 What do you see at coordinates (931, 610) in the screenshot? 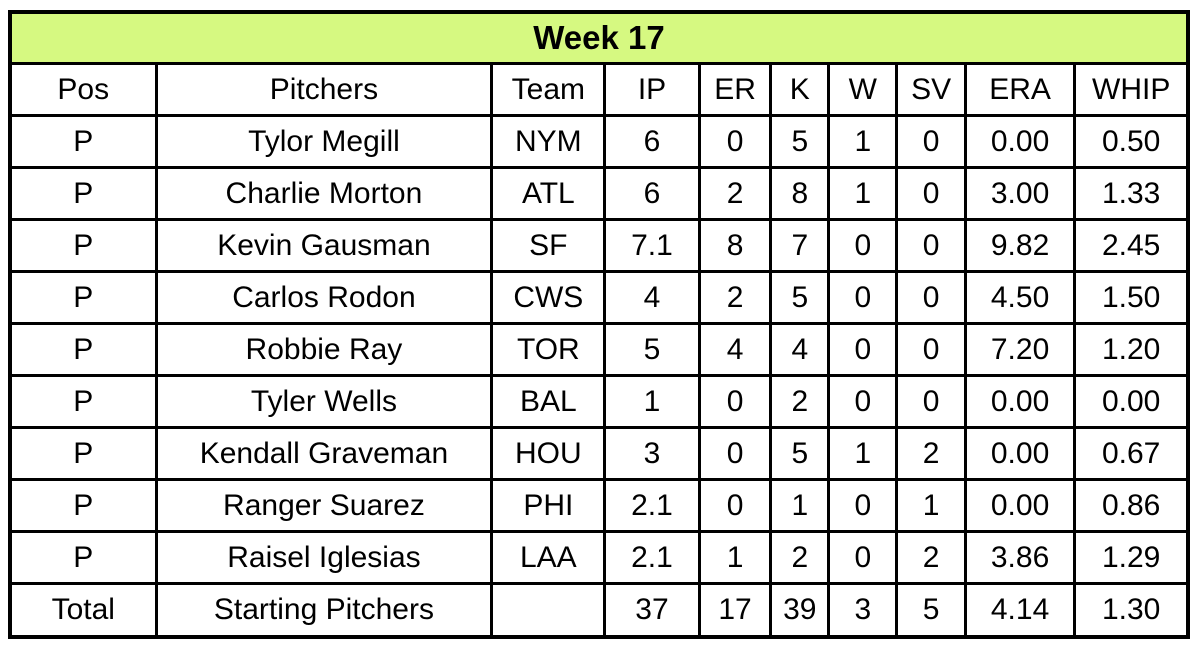
I see `total-cell-sv: 5` at bounding box center [931, 610].